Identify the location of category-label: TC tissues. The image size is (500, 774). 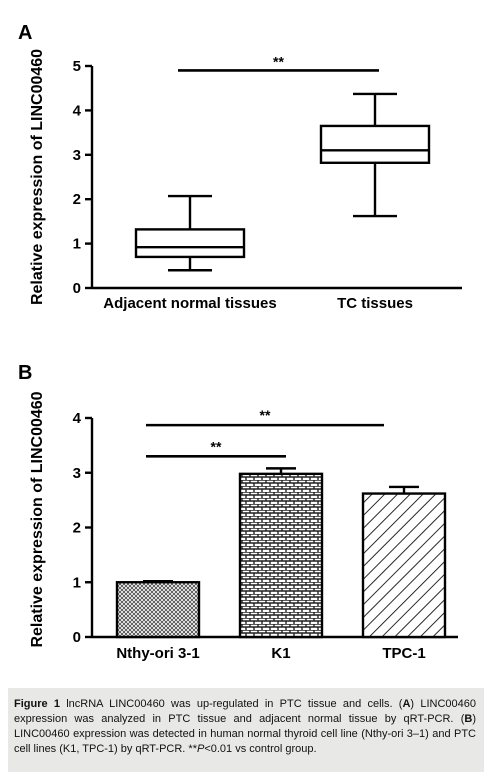
(375, 303).